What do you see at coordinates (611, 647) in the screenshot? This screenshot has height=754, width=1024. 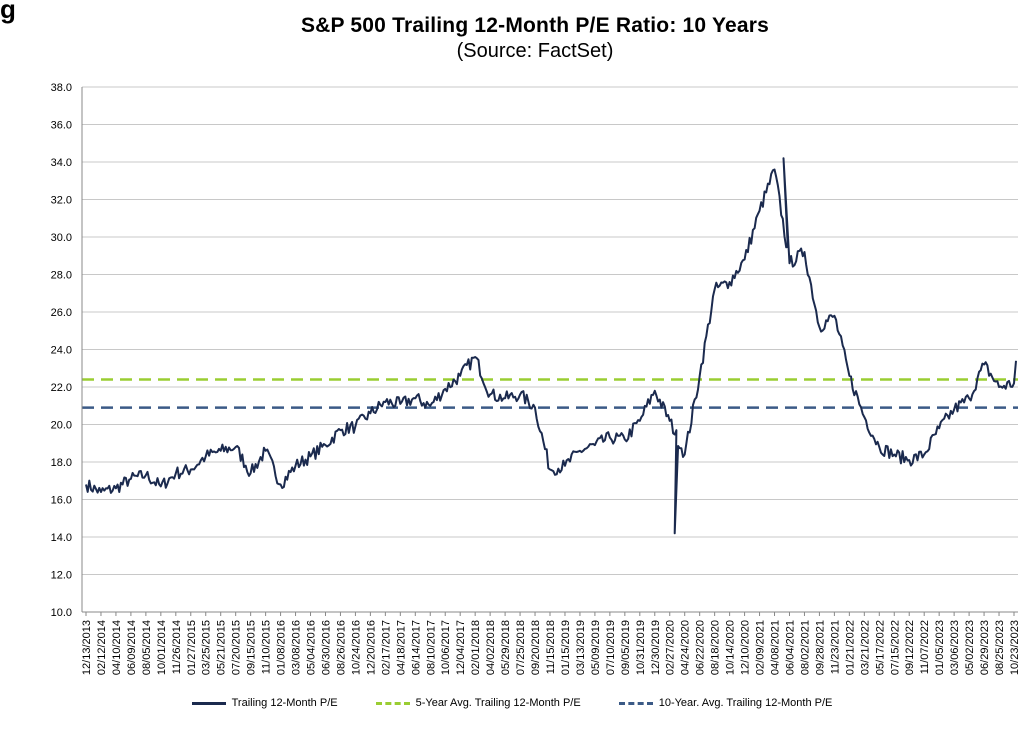 I see `x-tick-label: 07/10/2019` at bounding box center [611, 647].